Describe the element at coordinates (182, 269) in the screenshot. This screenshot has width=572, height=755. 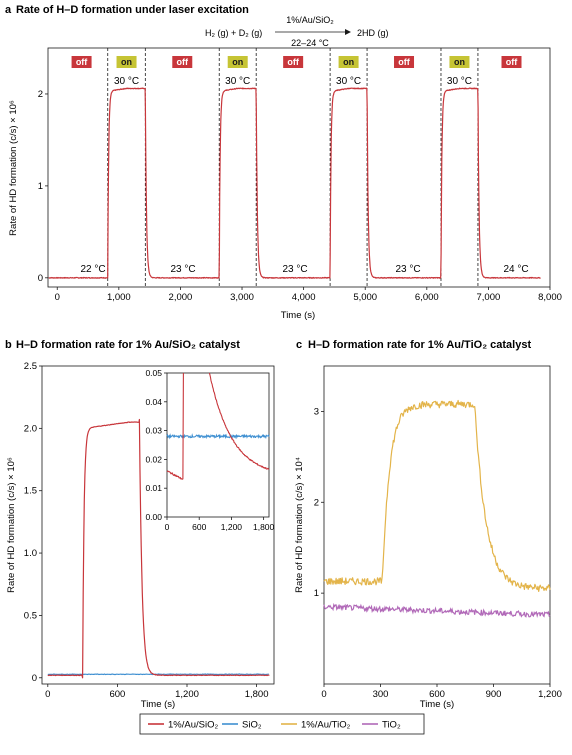
I see `temp-label-1: 23 °C` at that location.